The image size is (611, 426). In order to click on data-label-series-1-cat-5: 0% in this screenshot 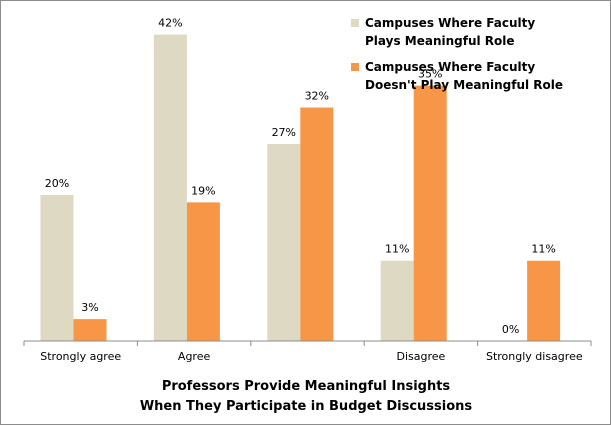, I will do `click(510, 329)`.